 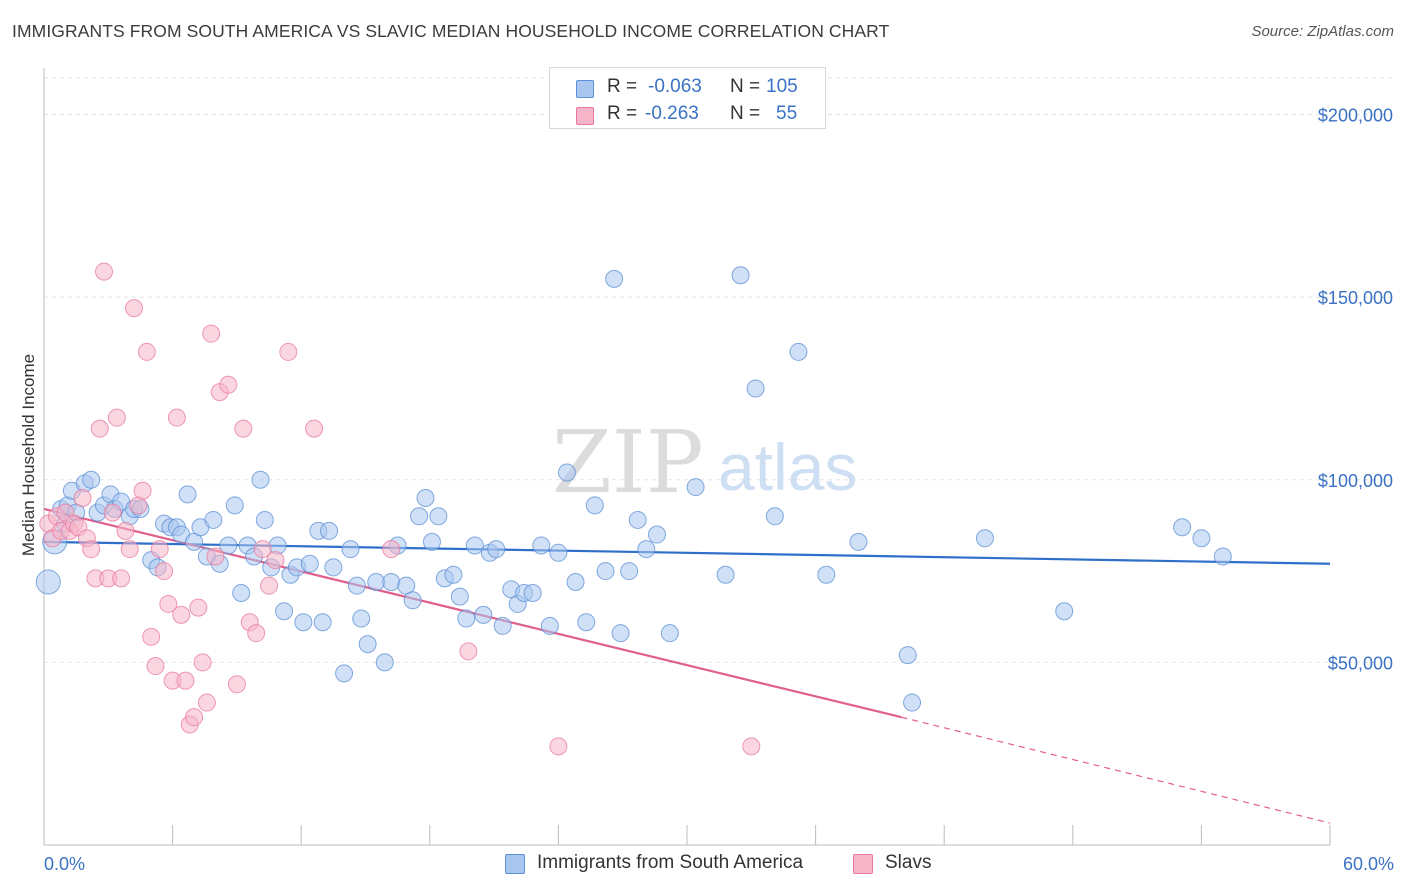 I want to click on correlation-legend: R = -0.063 N = 105 R = -0.263 N = 55, so click(x=687, y=98).